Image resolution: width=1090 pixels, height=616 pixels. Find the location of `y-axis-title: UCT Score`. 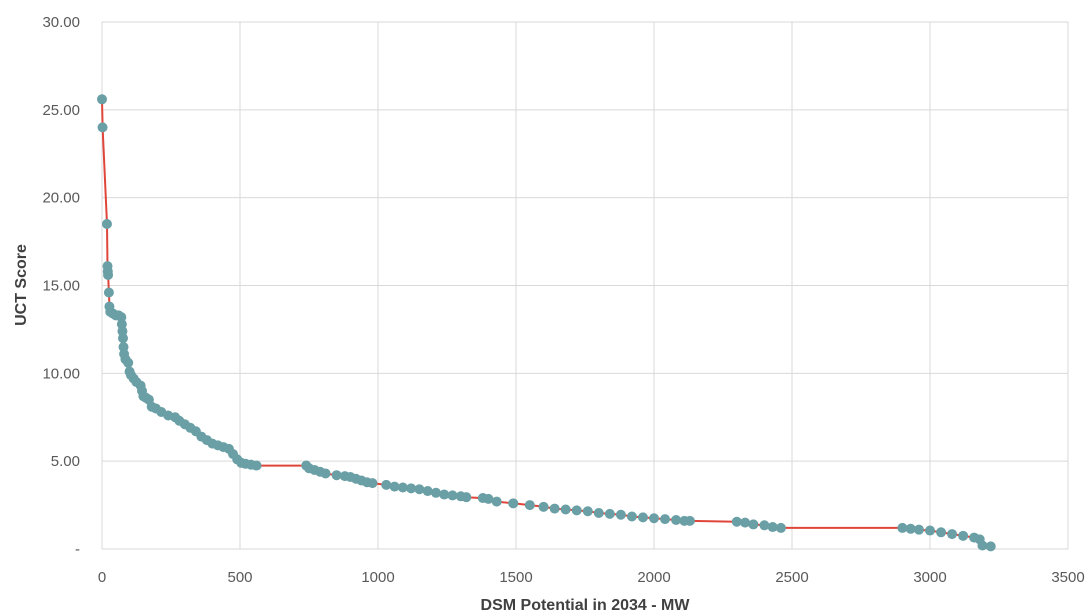

y-axis-title: UCT Score is located at coordinates (21, 285).